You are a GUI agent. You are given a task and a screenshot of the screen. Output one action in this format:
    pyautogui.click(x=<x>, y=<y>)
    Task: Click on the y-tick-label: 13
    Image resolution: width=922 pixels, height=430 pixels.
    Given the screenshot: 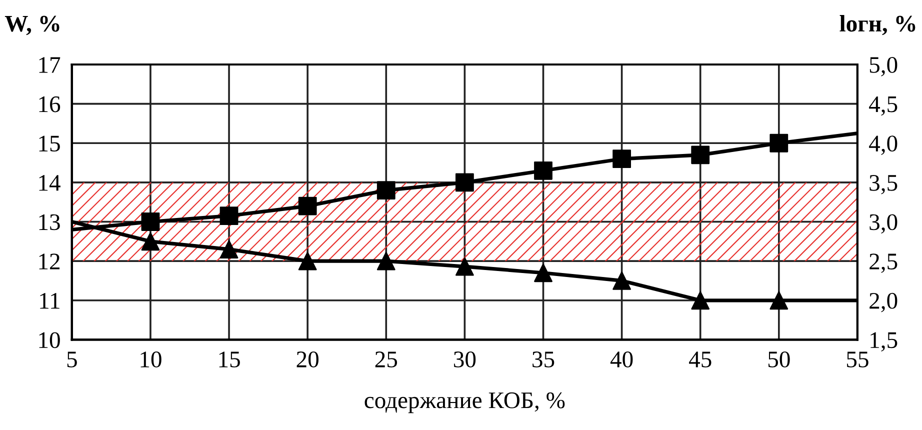 What is the action you would take?
    pyautogui.click(x=49, y=222)
    